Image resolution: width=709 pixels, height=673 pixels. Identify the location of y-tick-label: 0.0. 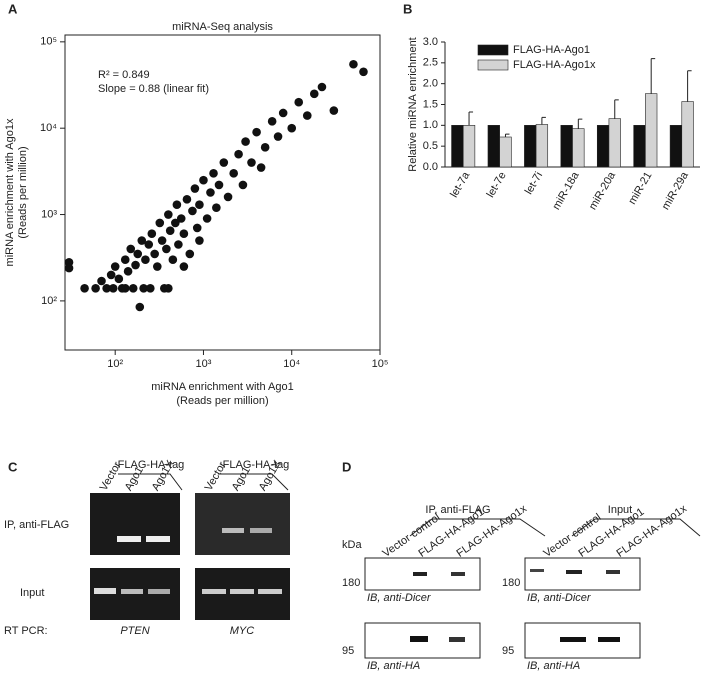
(430, 167).